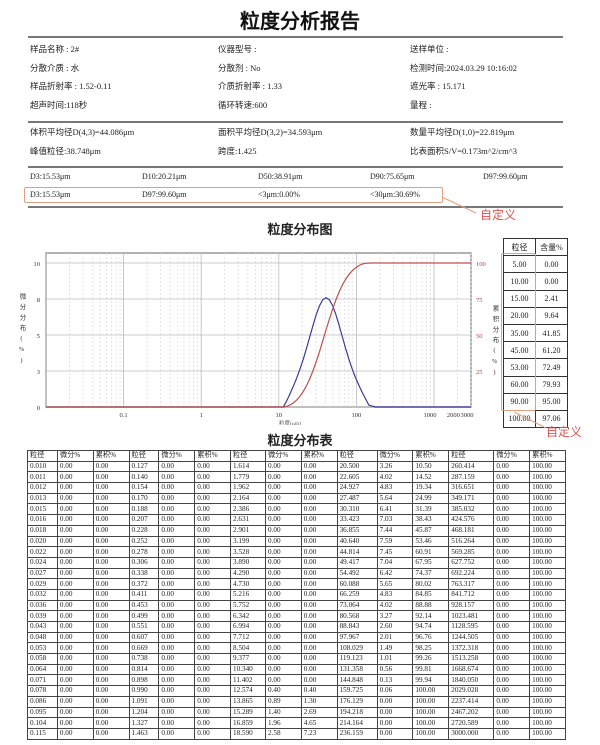  I want to click on table-cell: 2.01, so click(395, 637).